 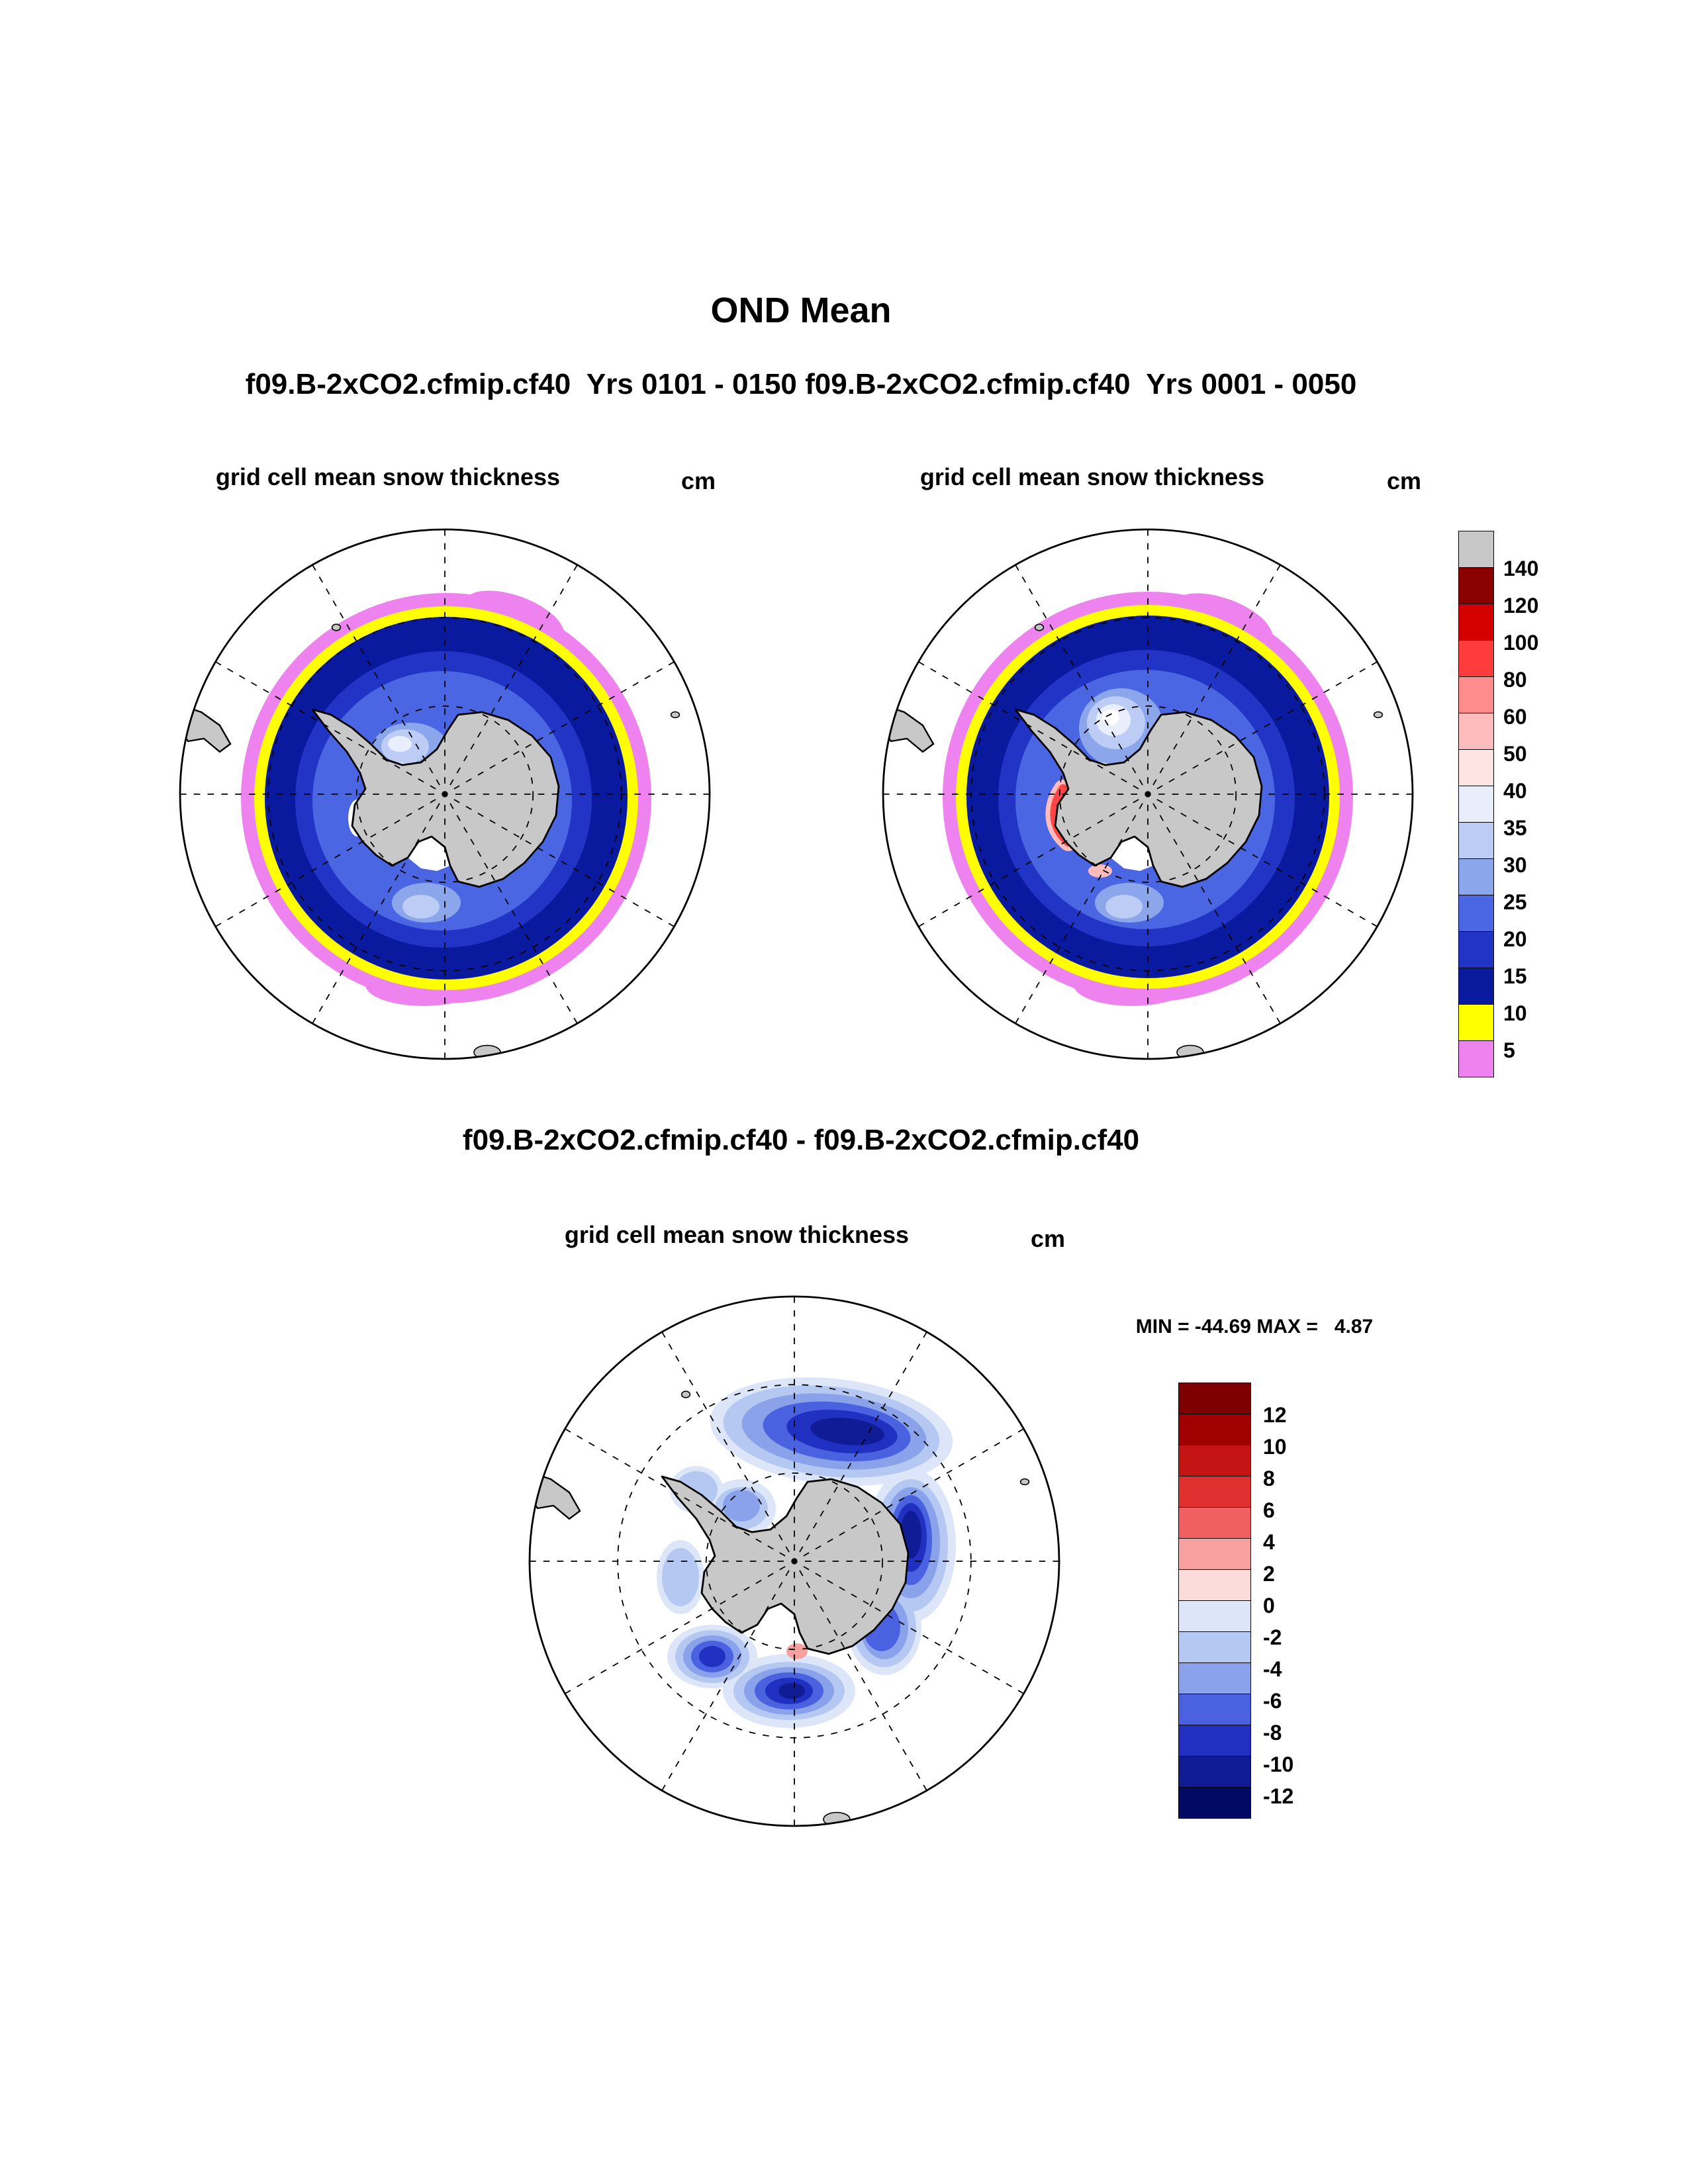 I want to click on colorbar-snow-thickness-labels: 140 120 100 80 60 50 40 35 30 25 20 15 10 5, so click(x=1546, y=809).